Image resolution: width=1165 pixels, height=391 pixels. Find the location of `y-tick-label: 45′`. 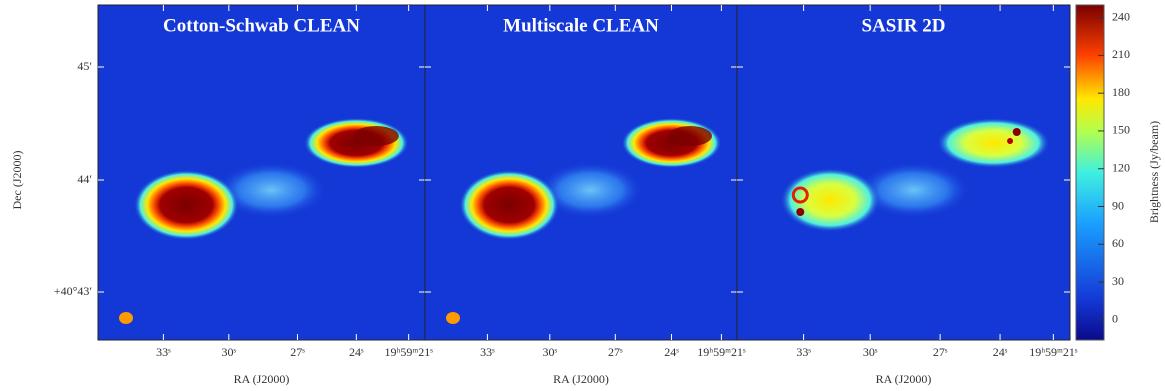

y-tick-label: 45′ is located at coordinates (84, 66).